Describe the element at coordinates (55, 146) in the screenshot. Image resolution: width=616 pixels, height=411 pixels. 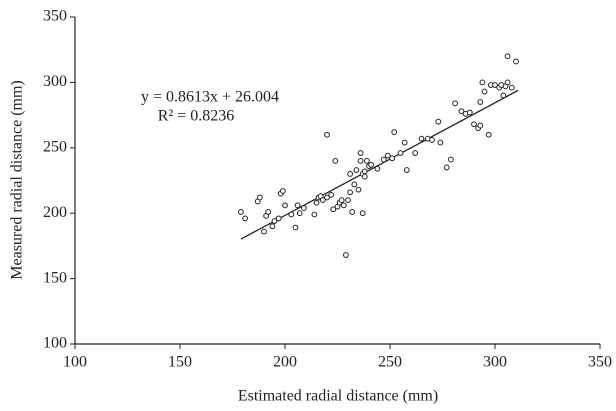
I see `y-tick-label: 250` at that location.